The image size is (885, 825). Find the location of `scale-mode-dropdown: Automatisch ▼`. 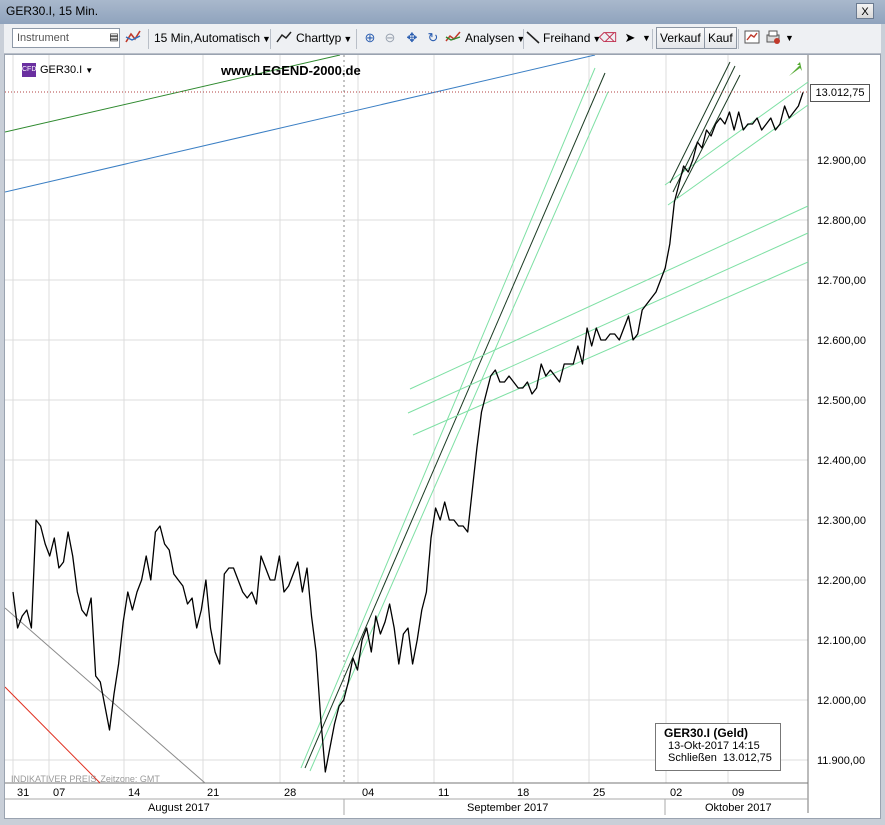

scale-mode-dropdown: Automatisch ▼ is located at coordinates (232, 38).